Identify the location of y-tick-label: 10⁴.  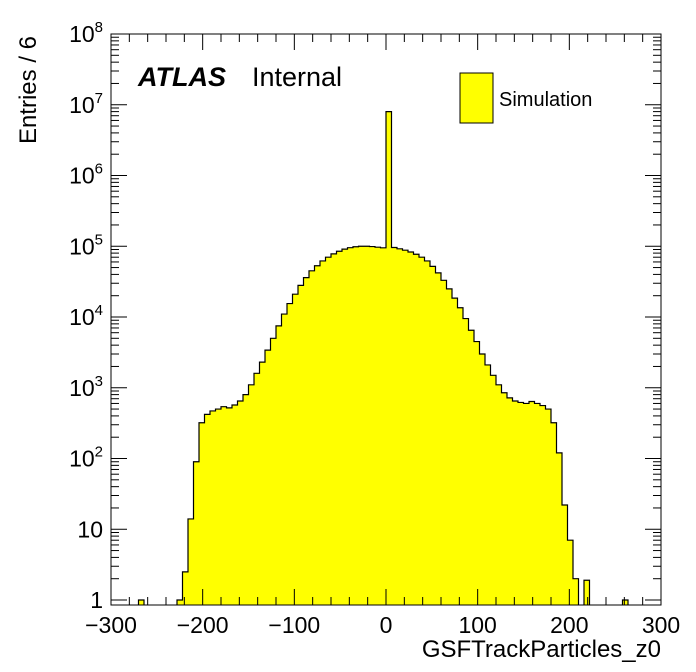
(86, 316).